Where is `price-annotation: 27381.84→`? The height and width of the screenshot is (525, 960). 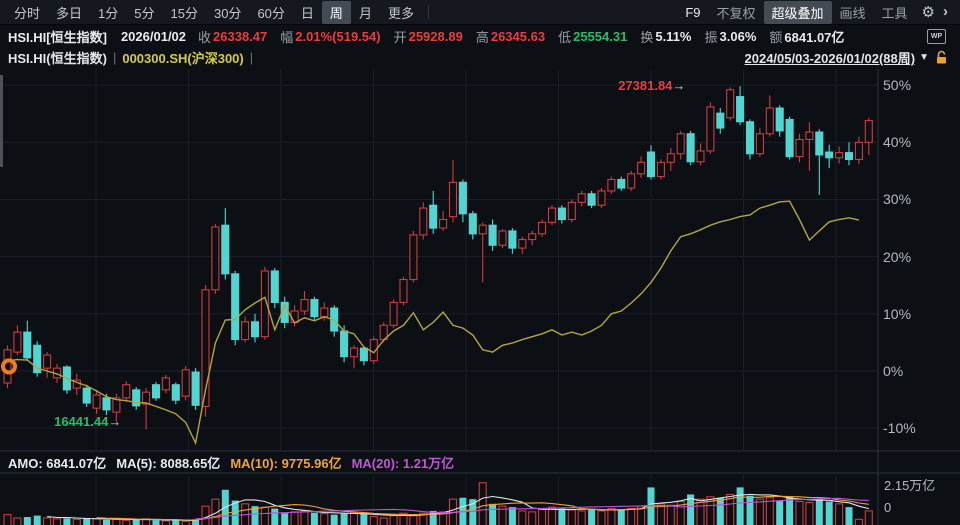
price-annotation: 27381.84→ is located at coordinates (652, 86).